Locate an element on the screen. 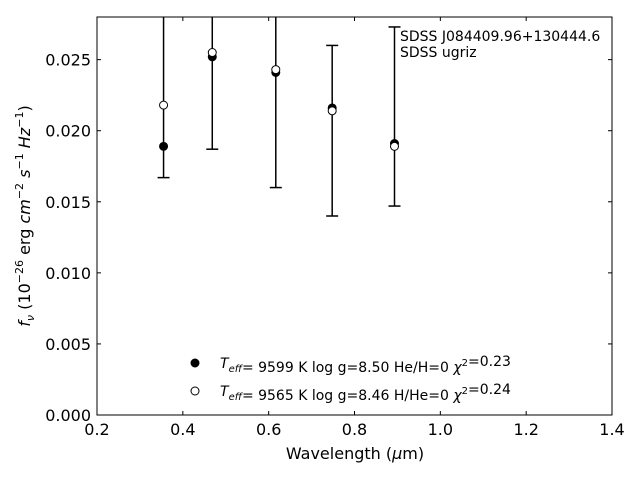 The image size is (640, 480). y-tick-label: 0.010 is located at coordinates (68, 273).